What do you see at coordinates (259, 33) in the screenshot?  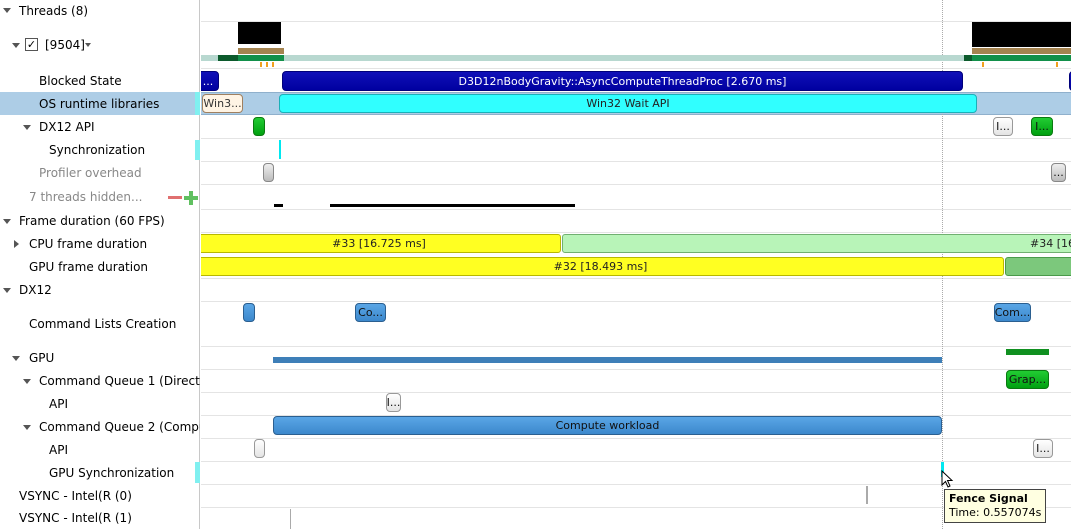 I see `cpu-usage-peak` at bounding box center [259, 33].